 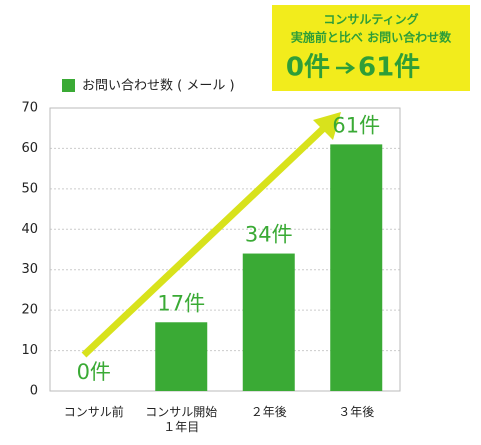 What do you see at coordinates (29, 350) in the screenshot?
I see `y-tick-label: 10` at bounding box center [29, 350].